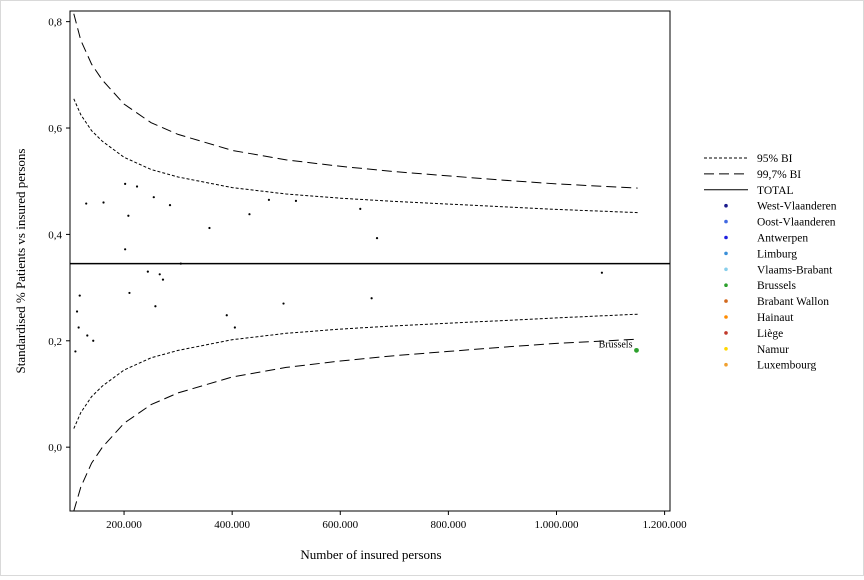  Describe the element at coordinates (770, 334) in the screenshot. I see `legend-item-label: Liège` at that location.